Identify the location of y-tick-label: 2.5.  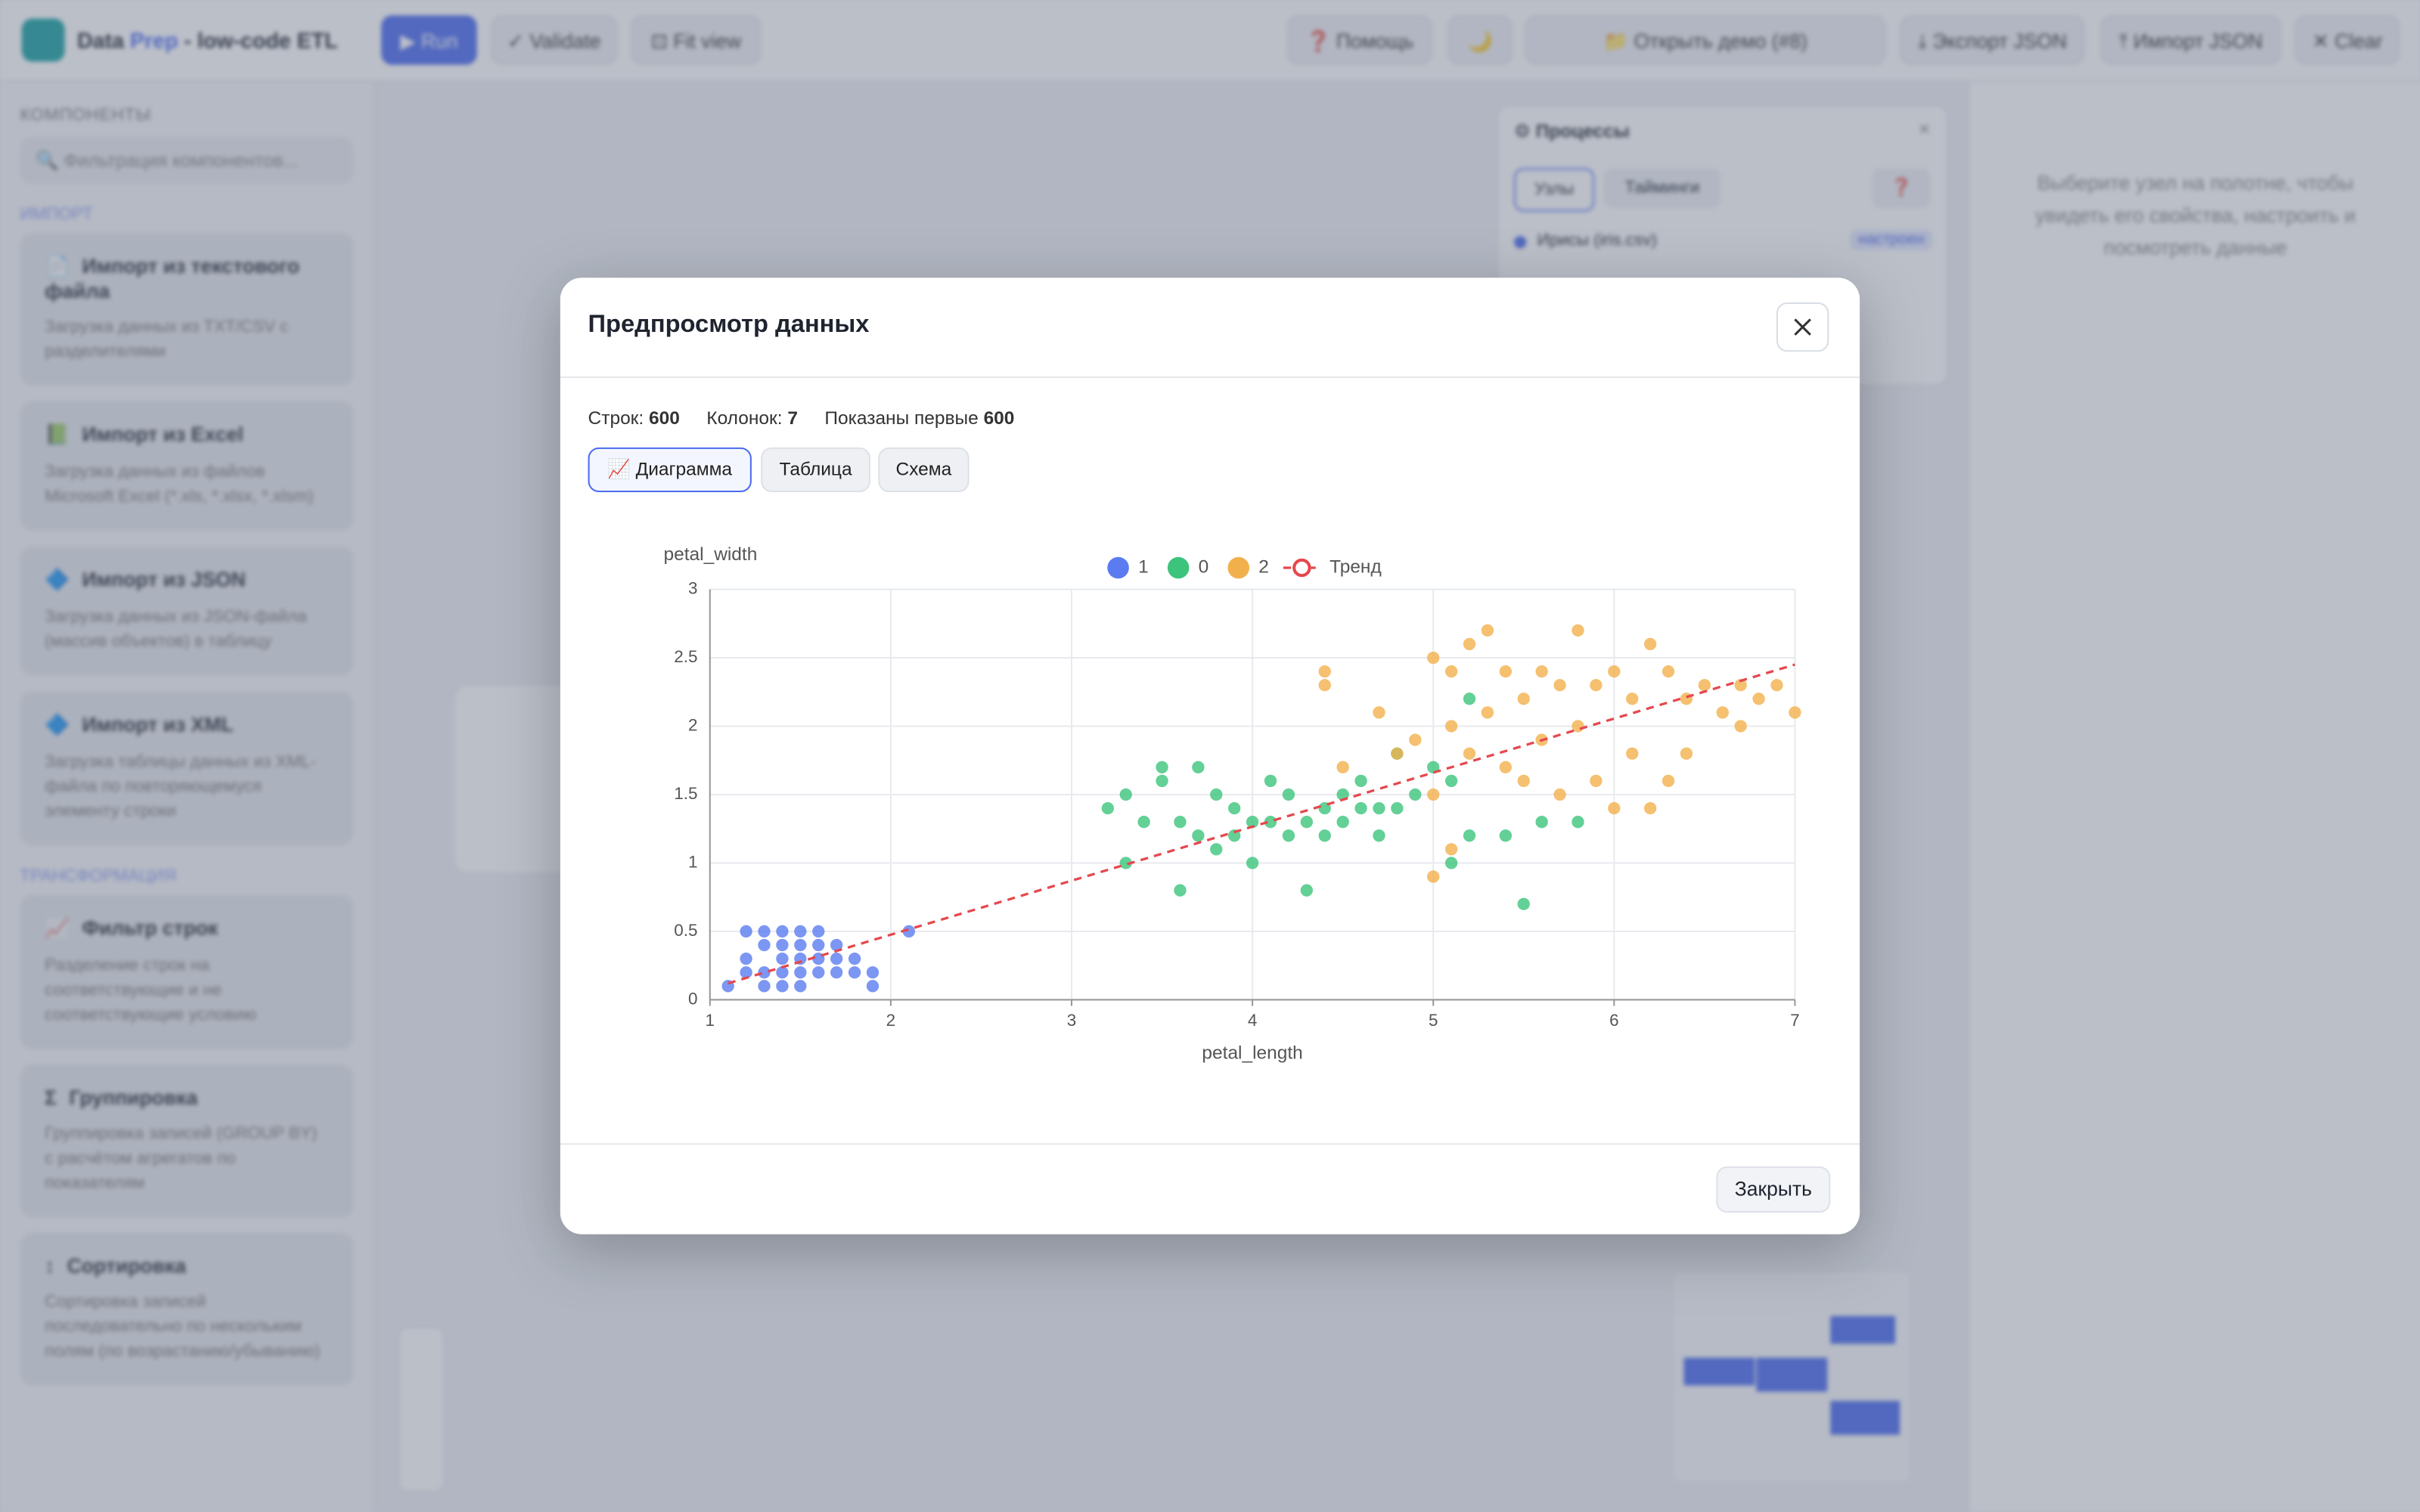
(685, 656).